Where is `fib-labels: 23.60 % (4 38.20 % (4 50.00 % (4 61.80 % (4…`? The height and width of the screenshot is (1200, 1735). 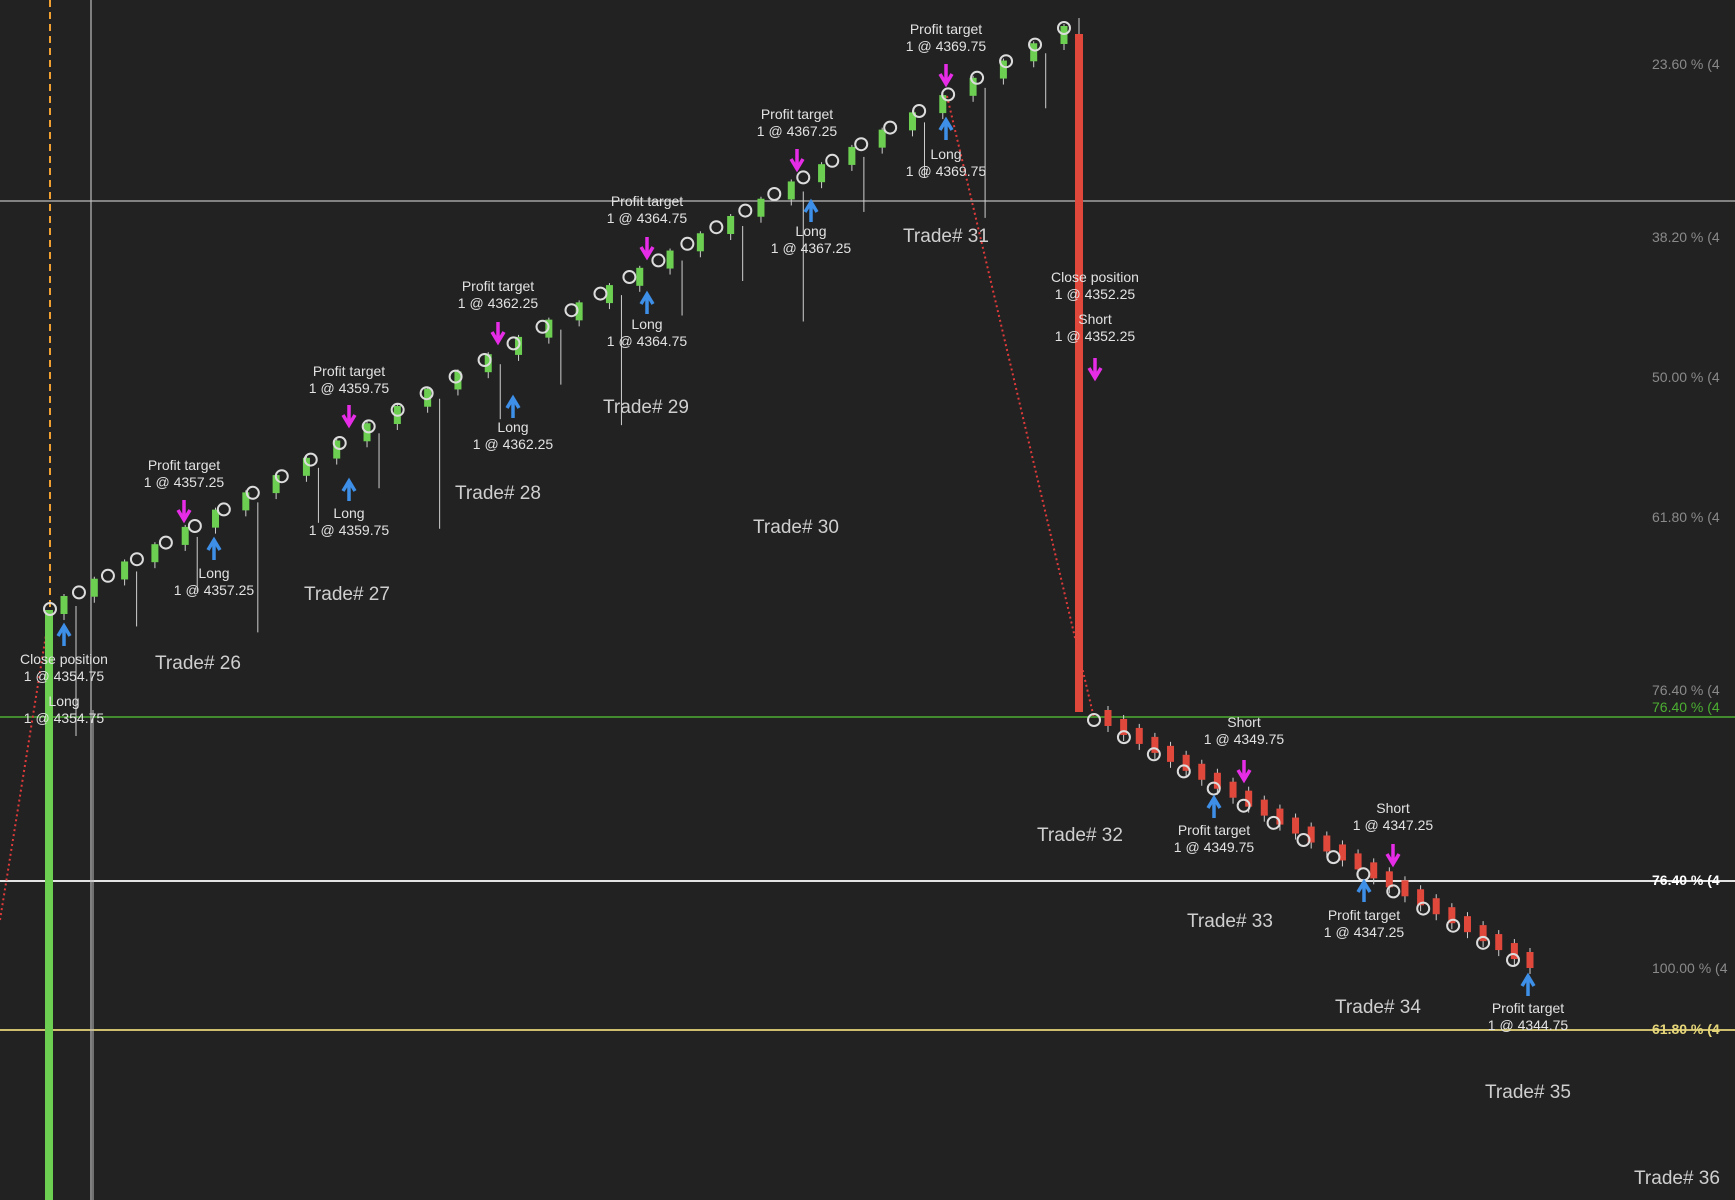 fib-labels: 23.60 % (4 38.20 % (4 50.00 % (4 61.80 % (4… is located at coordinates (1690, 546).